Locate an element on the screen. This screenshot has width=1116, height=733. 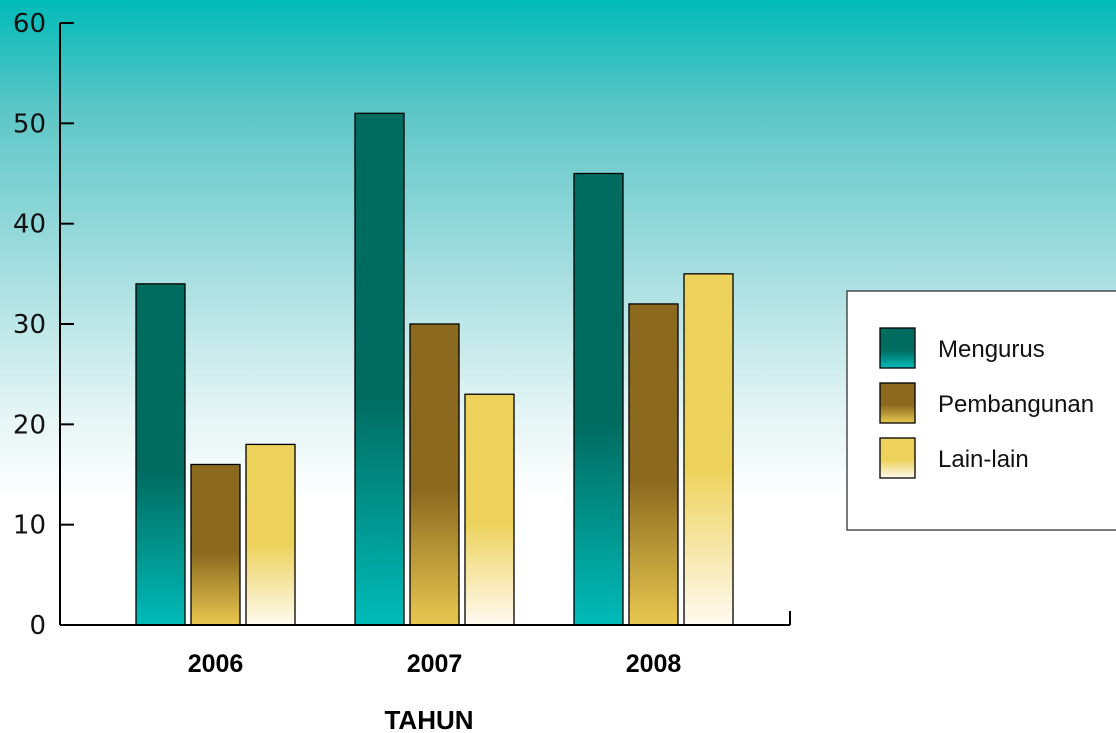
bar-pembangunan-2008 is located at coordinates (653, 464).